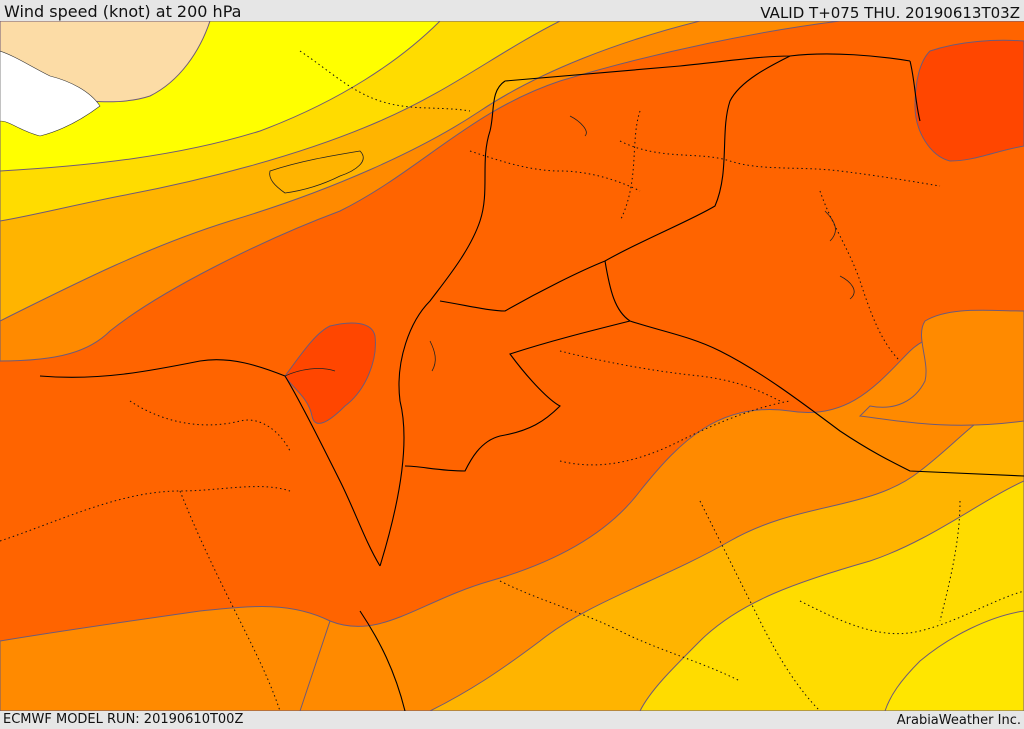 The width and height of the screenshot is (1024, 729). I want to click on credit-label: ArabiaWeather Inc., so click(958, 720).